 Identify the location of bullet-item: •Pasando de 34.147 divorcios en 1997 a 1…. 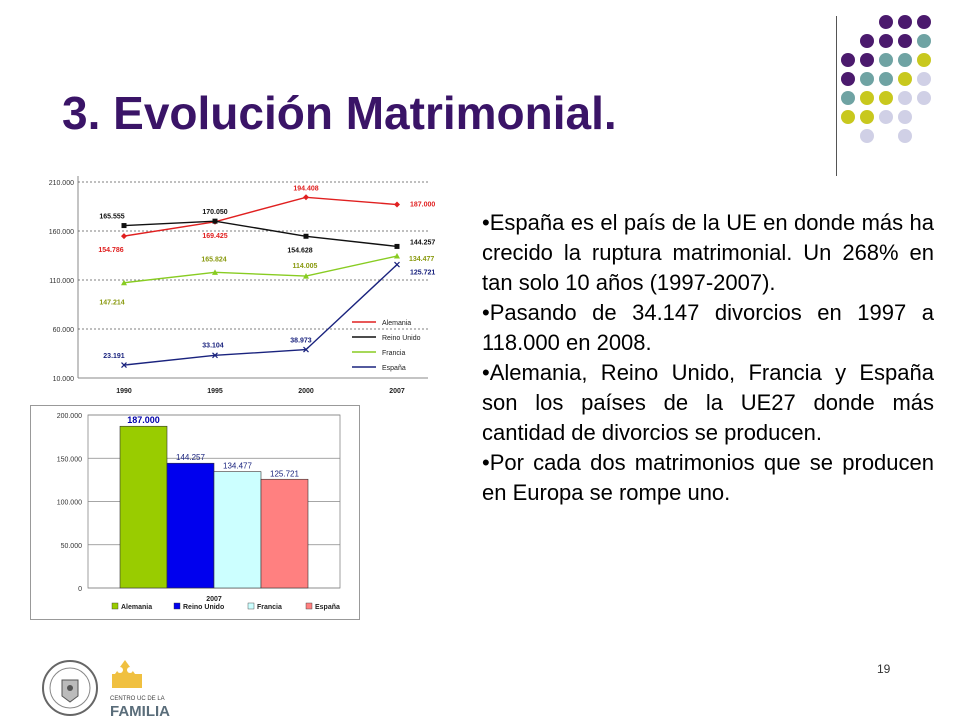
(708, 327).